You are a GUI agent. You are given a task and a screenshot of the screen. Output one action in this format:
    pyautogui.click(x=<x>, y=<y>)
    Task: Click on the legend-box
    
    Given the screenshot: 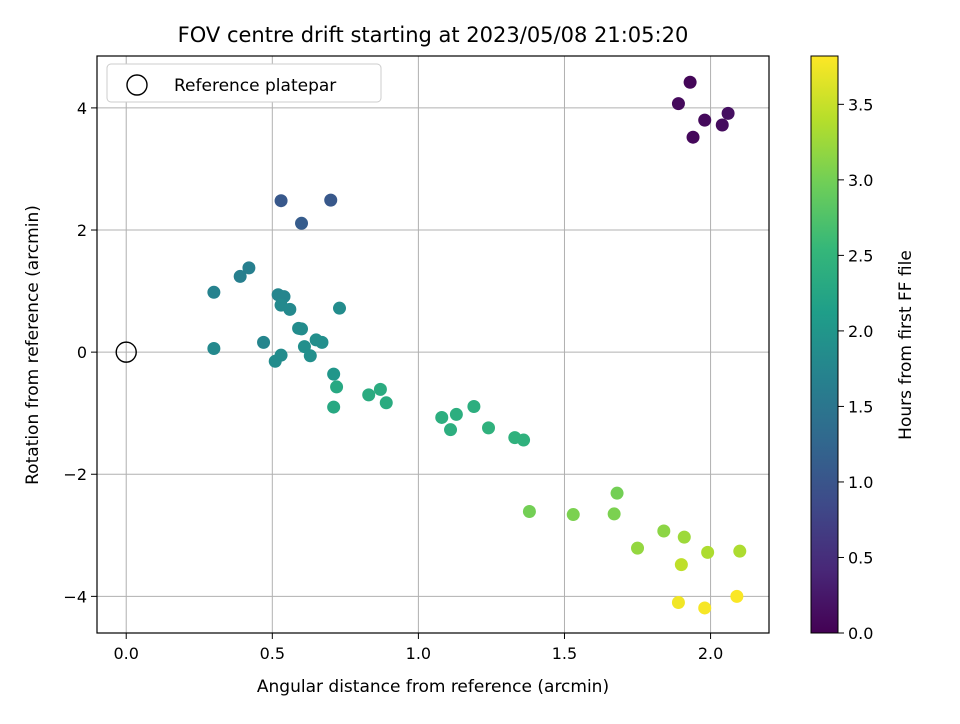 What is the action you would take?
    pyautogui.click(x=244, y=83)
    